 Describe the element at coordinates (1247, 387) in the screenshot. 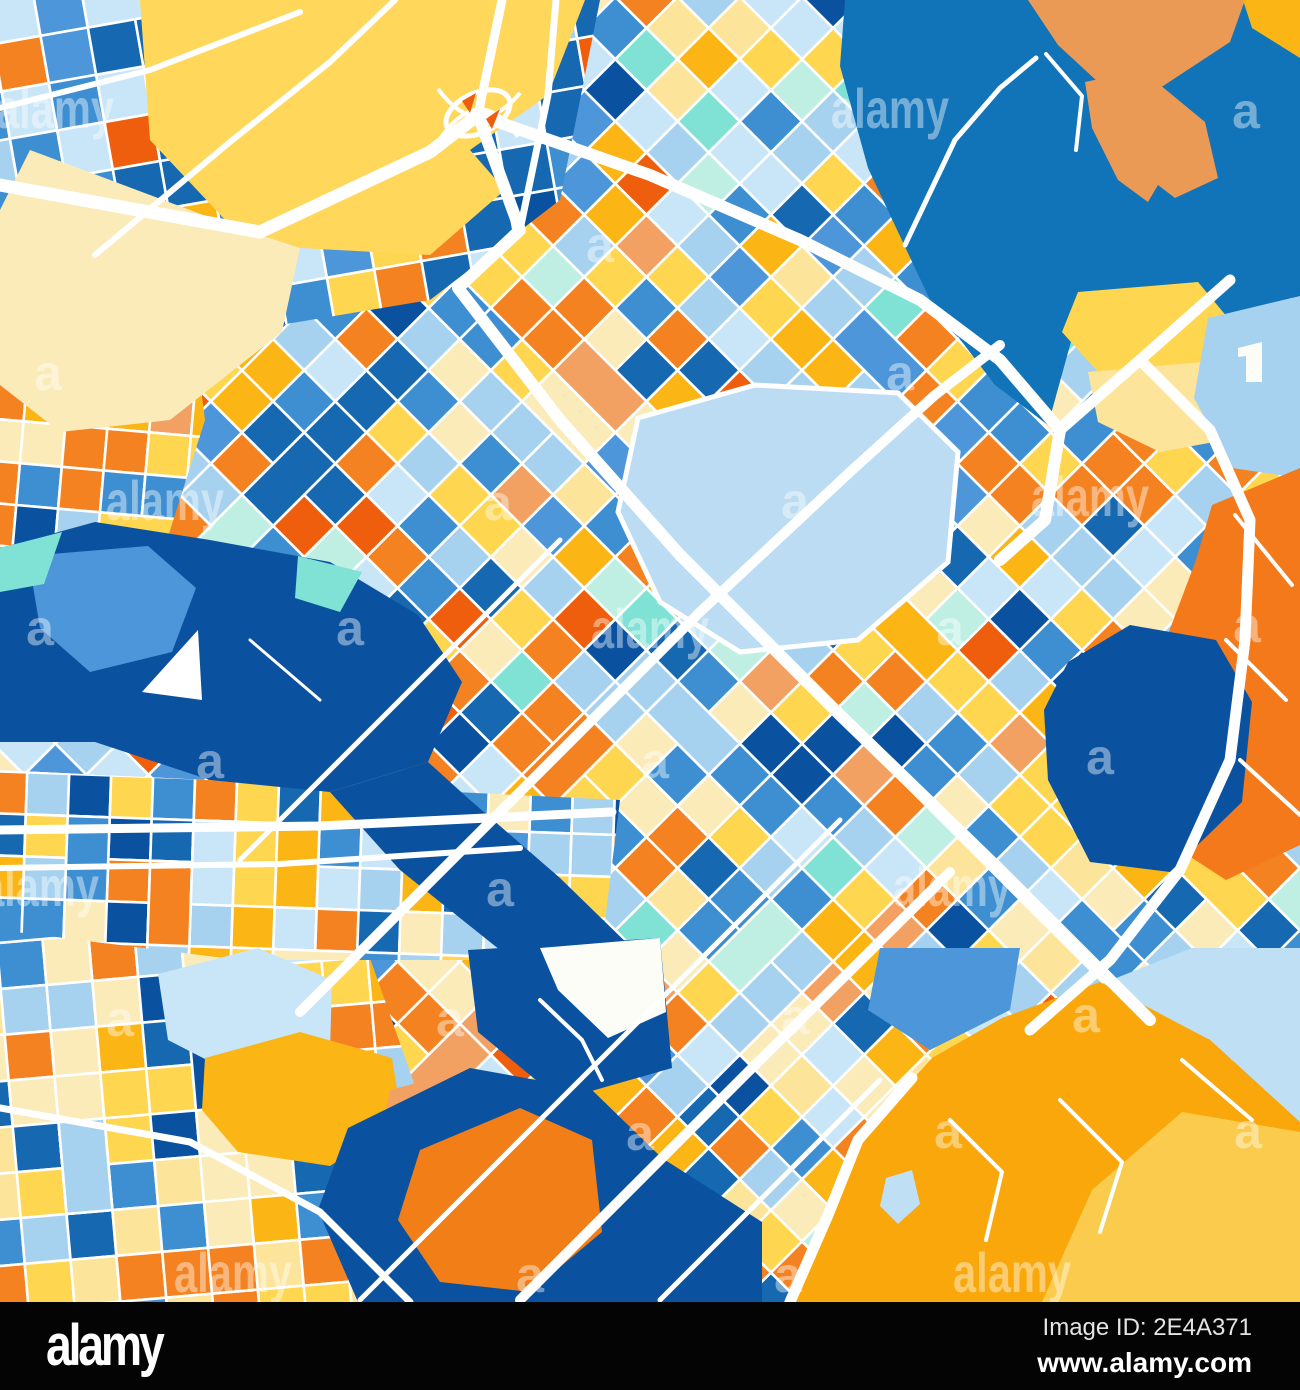

I see `region-lightblue-ne` at that location.